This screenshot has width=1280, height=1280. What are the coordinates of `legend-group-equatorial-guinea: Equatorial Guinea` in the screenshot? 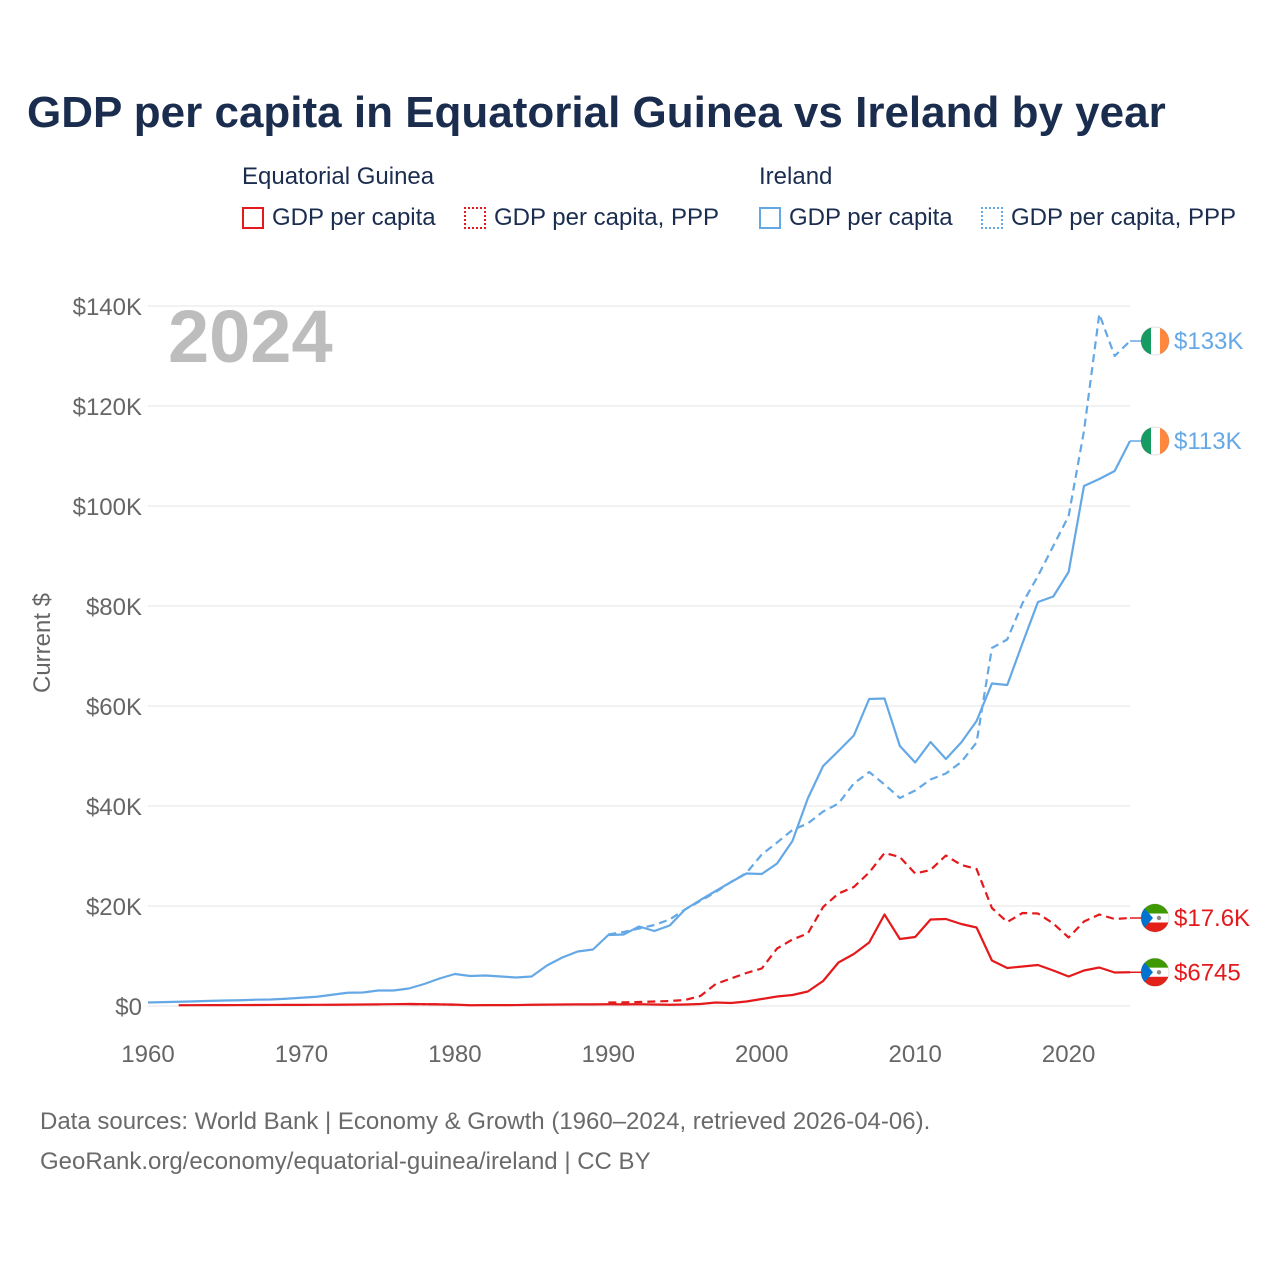 It's located at (338, 176).